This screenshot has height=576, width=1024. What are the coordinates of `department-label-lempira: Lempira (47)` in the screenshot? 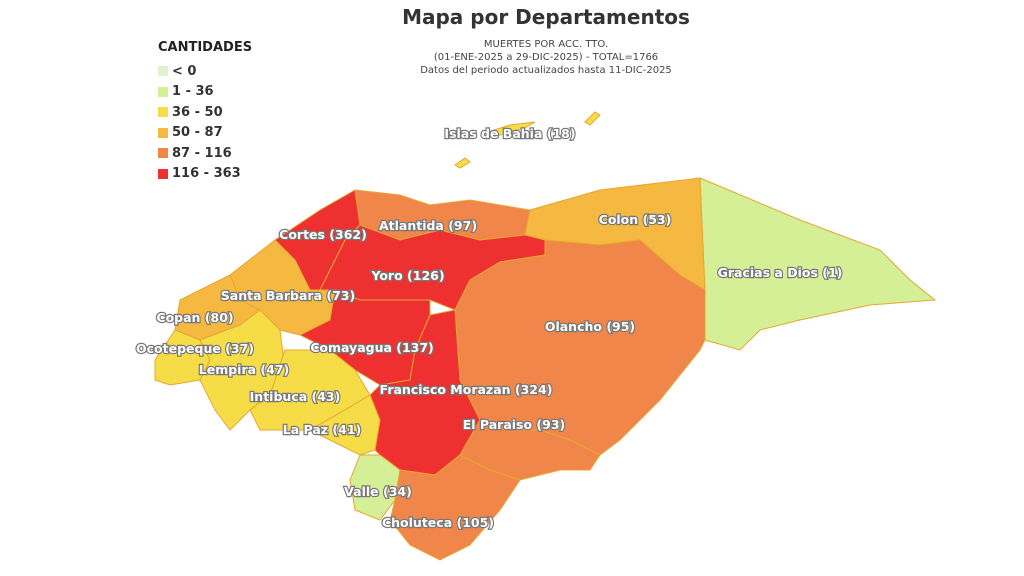 It's located at (244, 369).